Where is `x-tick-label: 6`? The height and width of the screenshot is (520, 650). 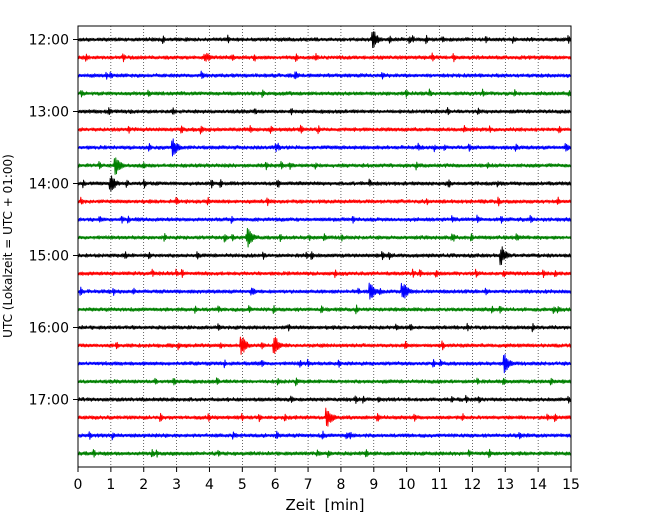 x-tick-label: 6 is located at coordinates (275, 485).